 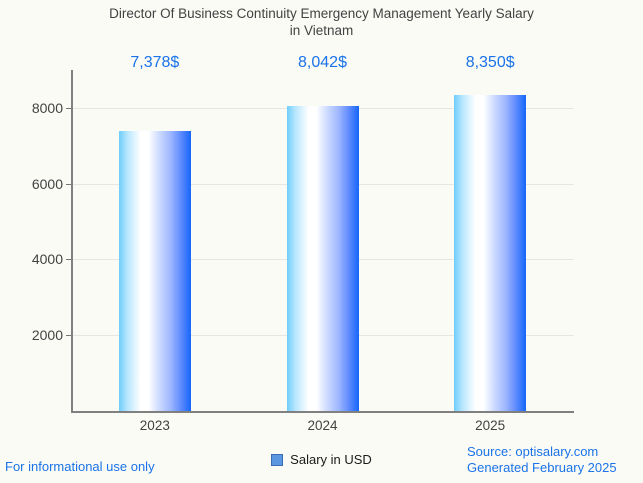 What do you see at coordinates (322, 258) in the screenshot?
I see `bar-2024` at bounding box center [322, 258].